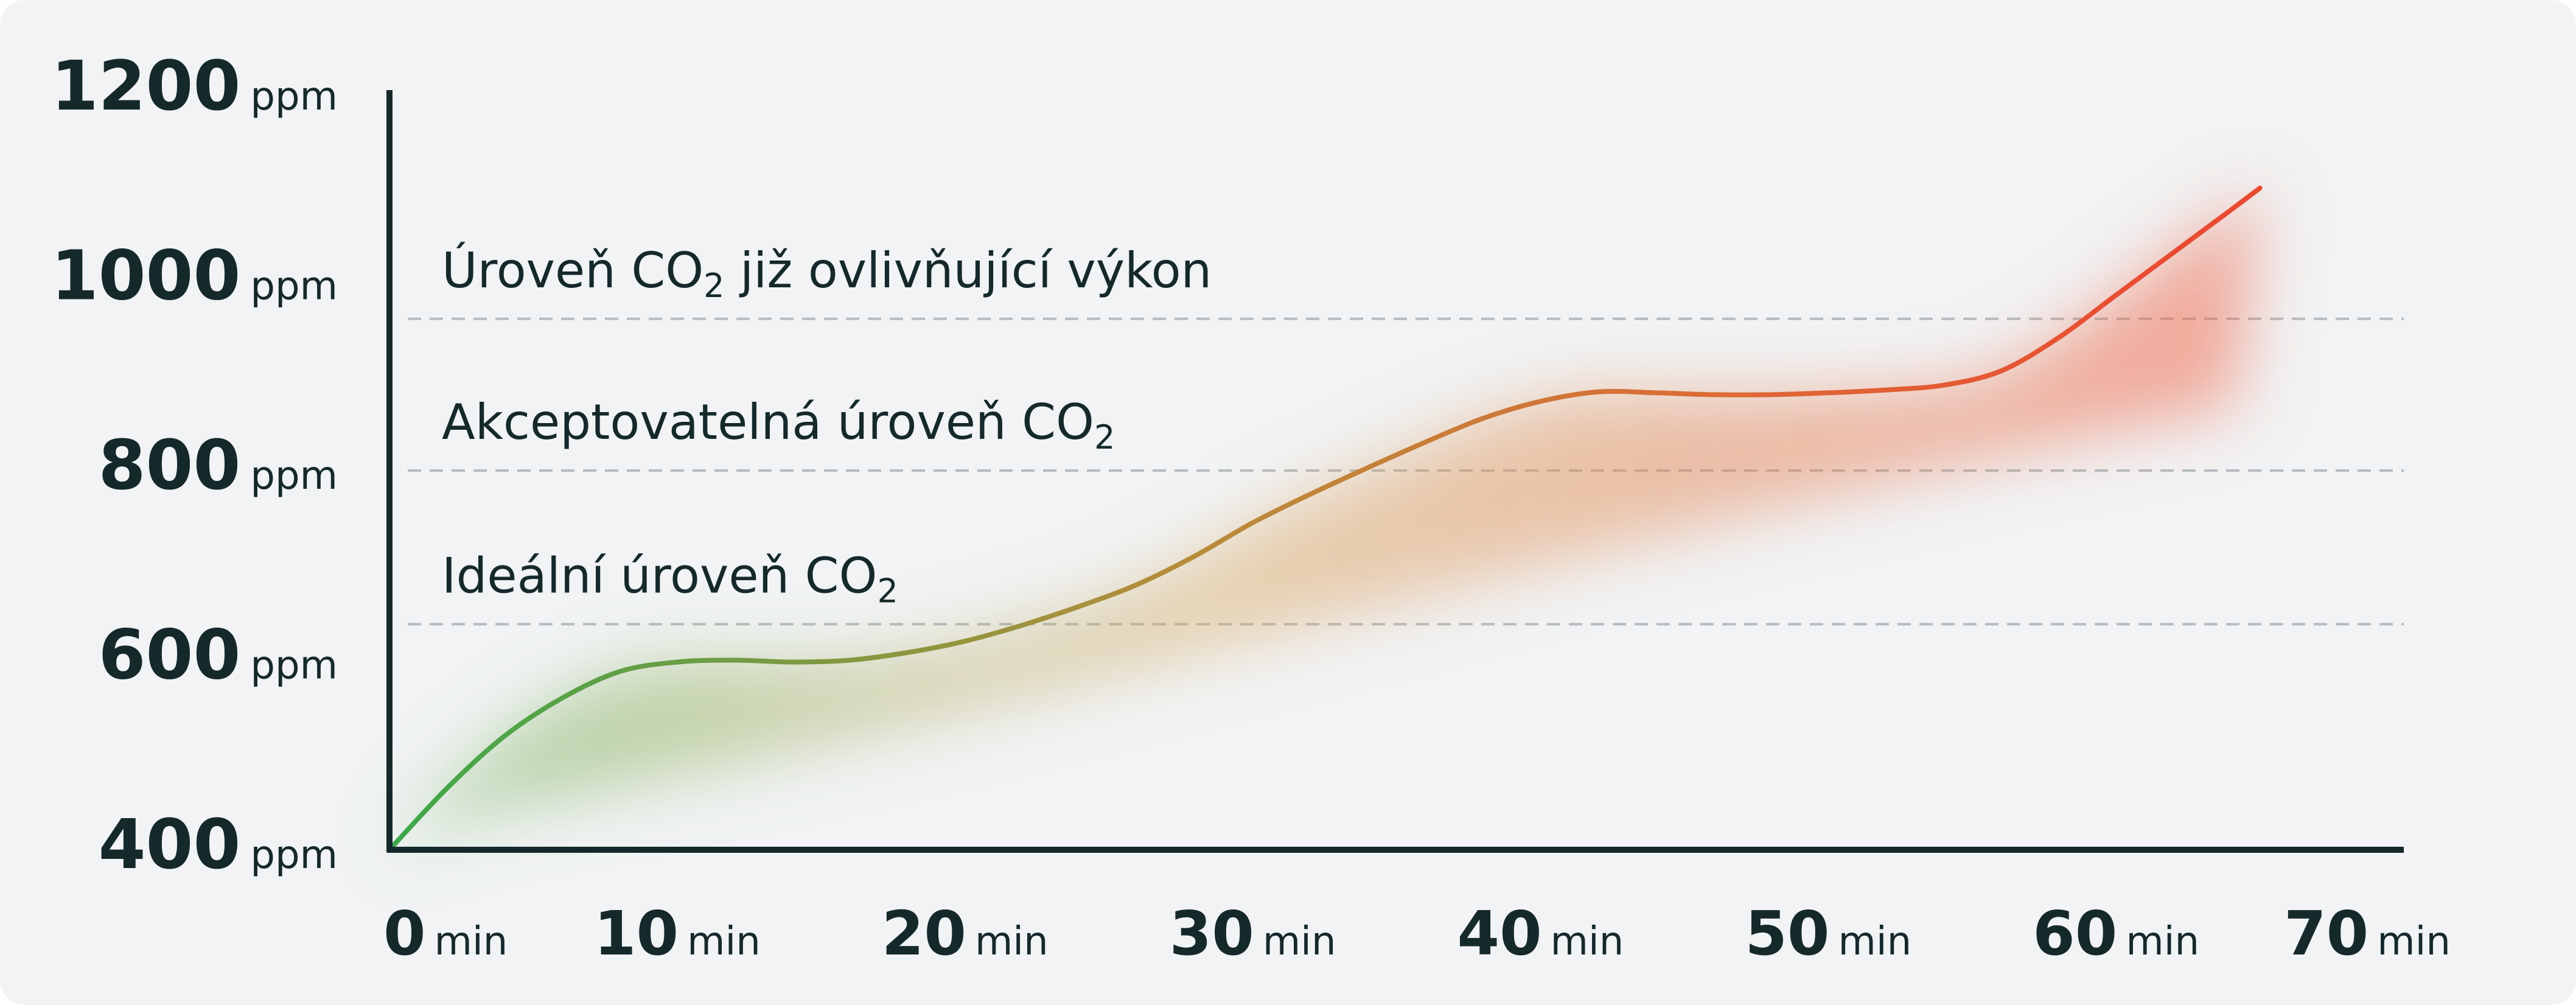 The height and width of the screenshot is (1005, 2576). Describe the element at coordinates (1417, 933) in the screenshot. I see `x-tick-labels: 0 min 10 min 20 min 30 min 40 min 50 min 60 min 70 min` at that location.